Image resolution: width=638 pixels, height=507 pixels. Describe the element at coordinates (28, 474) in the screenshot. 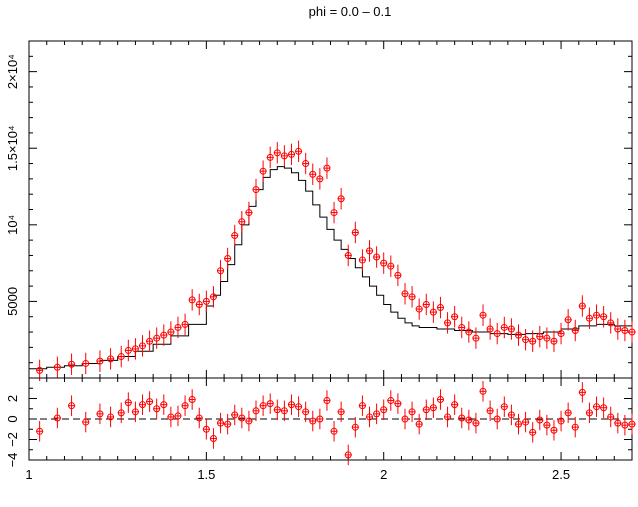

I see `x-tick-label: 1` at that location.